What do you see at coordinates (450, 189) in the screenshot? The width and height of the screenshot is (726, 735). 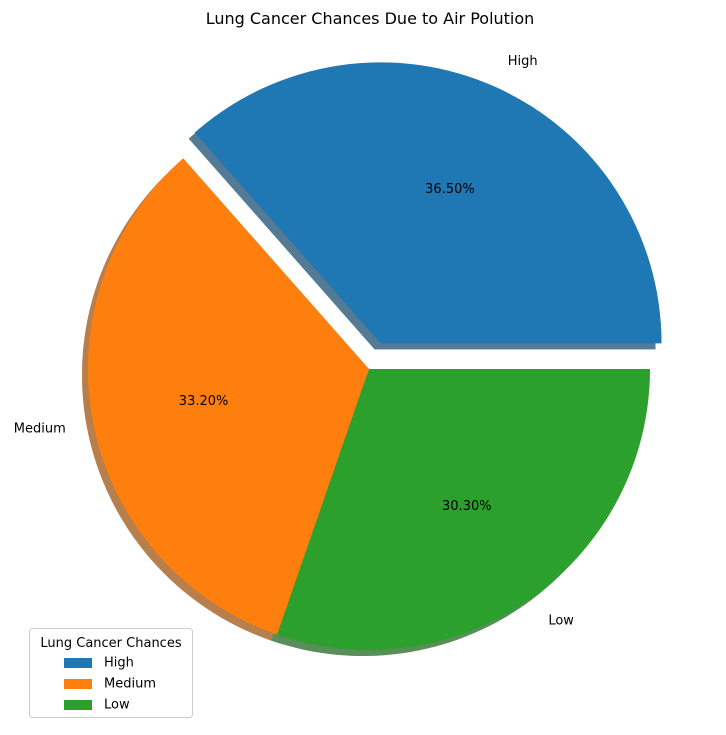 I see `percent-label-high: 36.50%` at bounding box center [450, 189].